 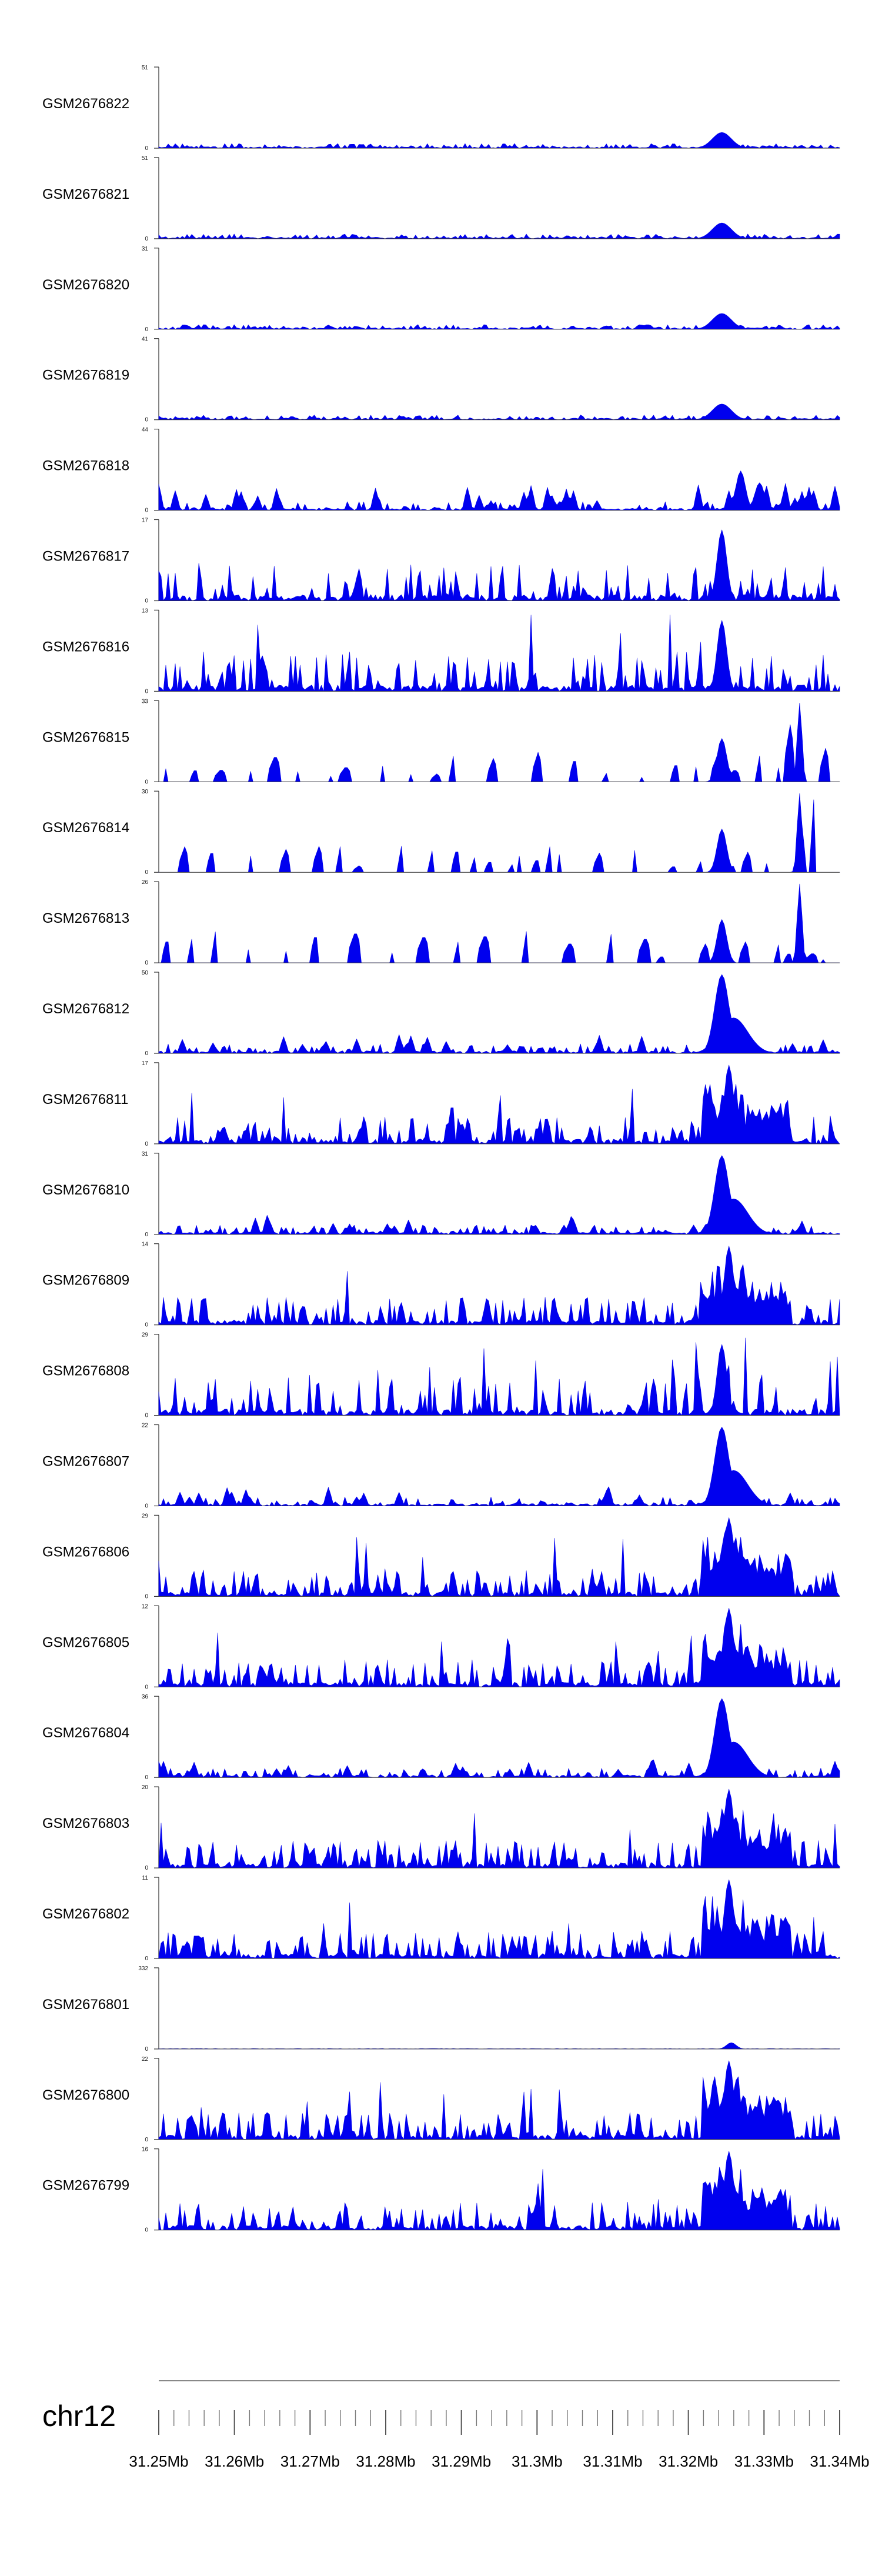 What do you see at coordinates (441, 108) in the screenshot?
I see `track-GSM2676822: GSM2676822 51 0` at bounding box center [441, 108].